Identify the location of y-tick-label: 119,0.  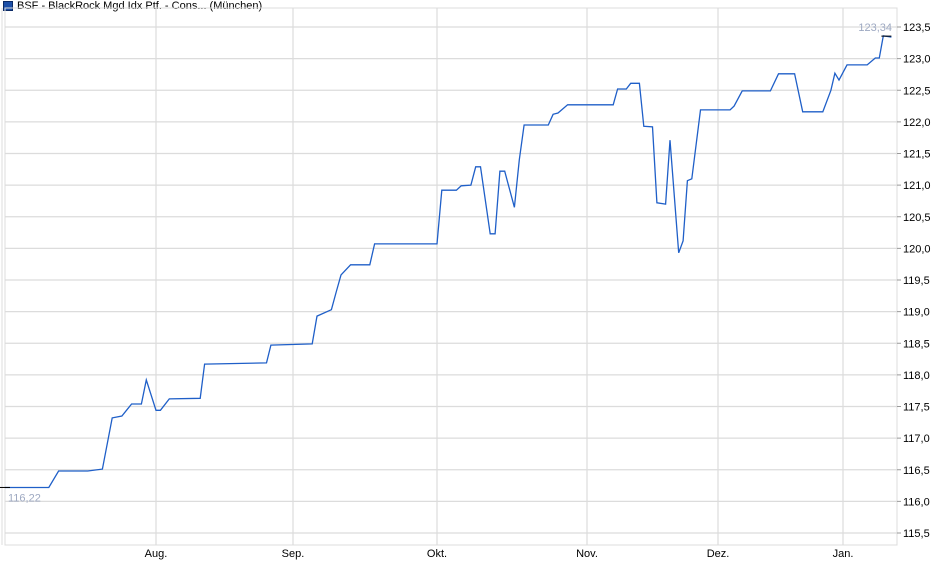
(916, 313).